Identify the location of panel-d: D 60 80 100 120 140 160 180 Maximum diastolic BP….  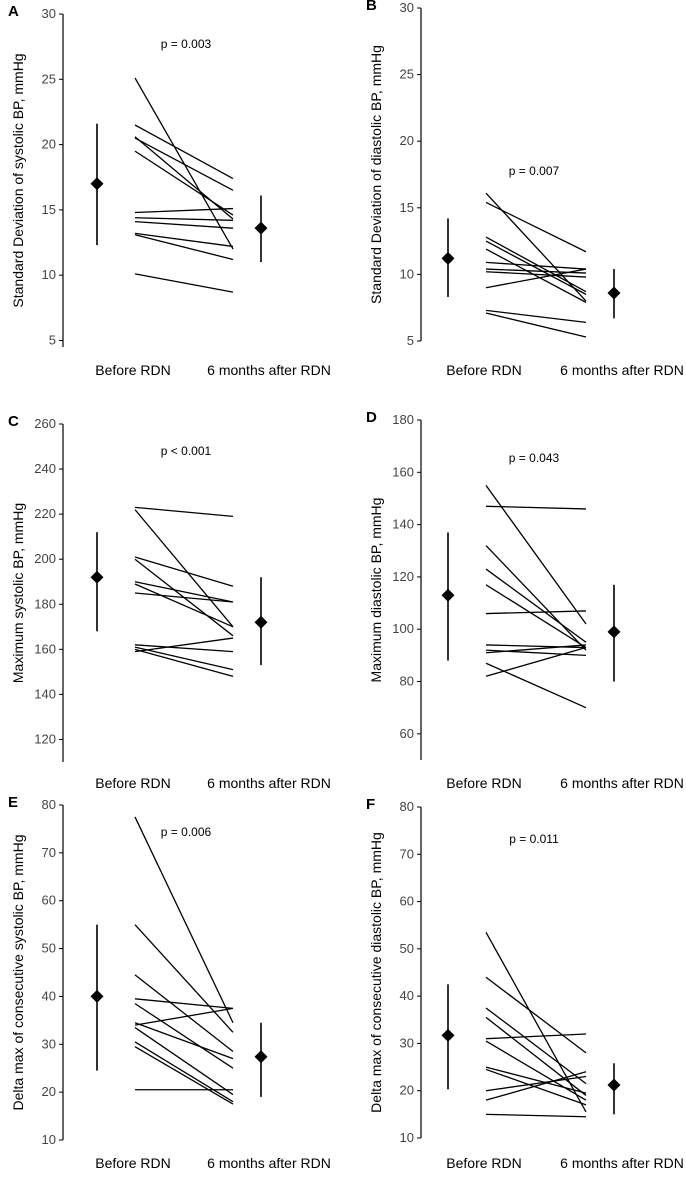
(525, 600).